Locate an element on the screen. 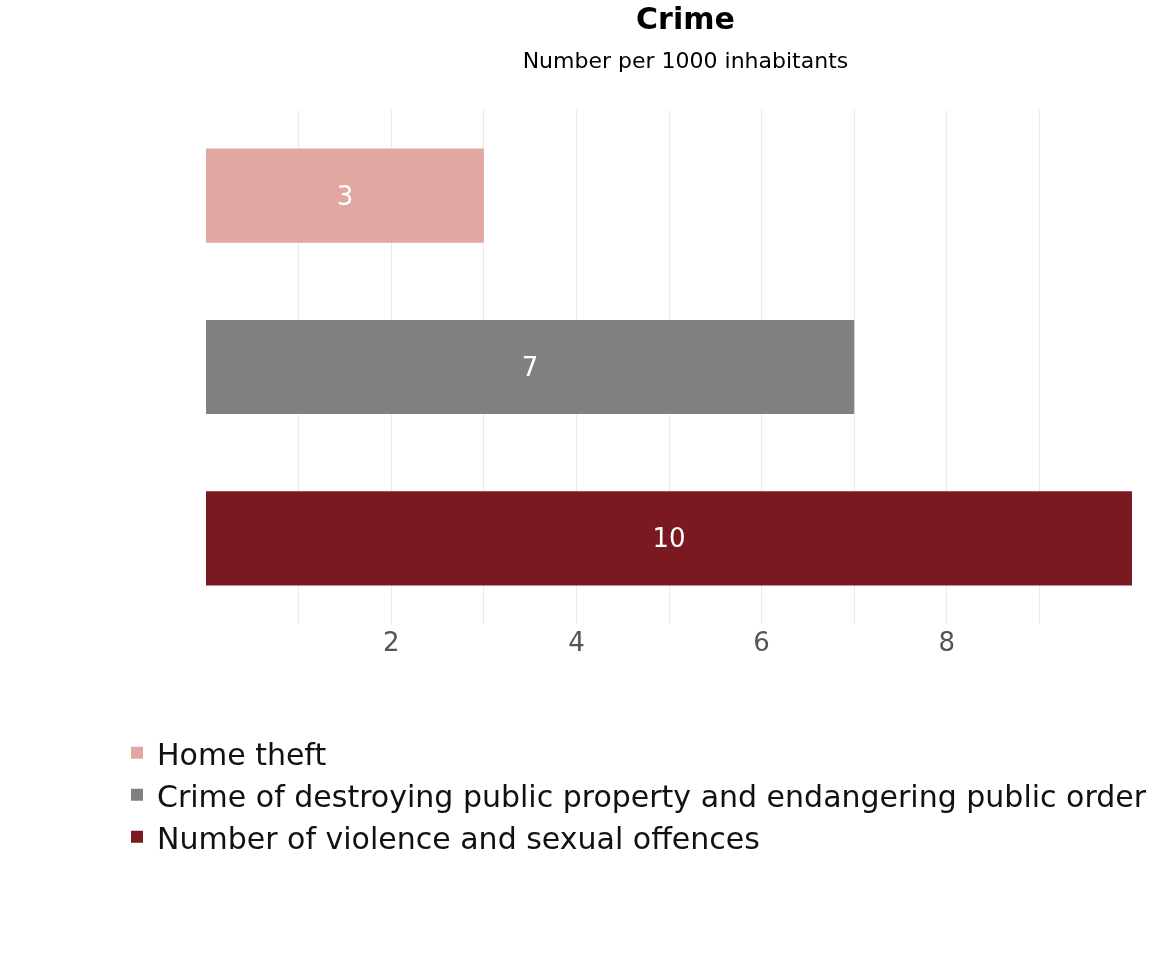 The height and width of the screenshot is (954, 1152). x-tick-label: 8 is located at coordinates (947, 642).